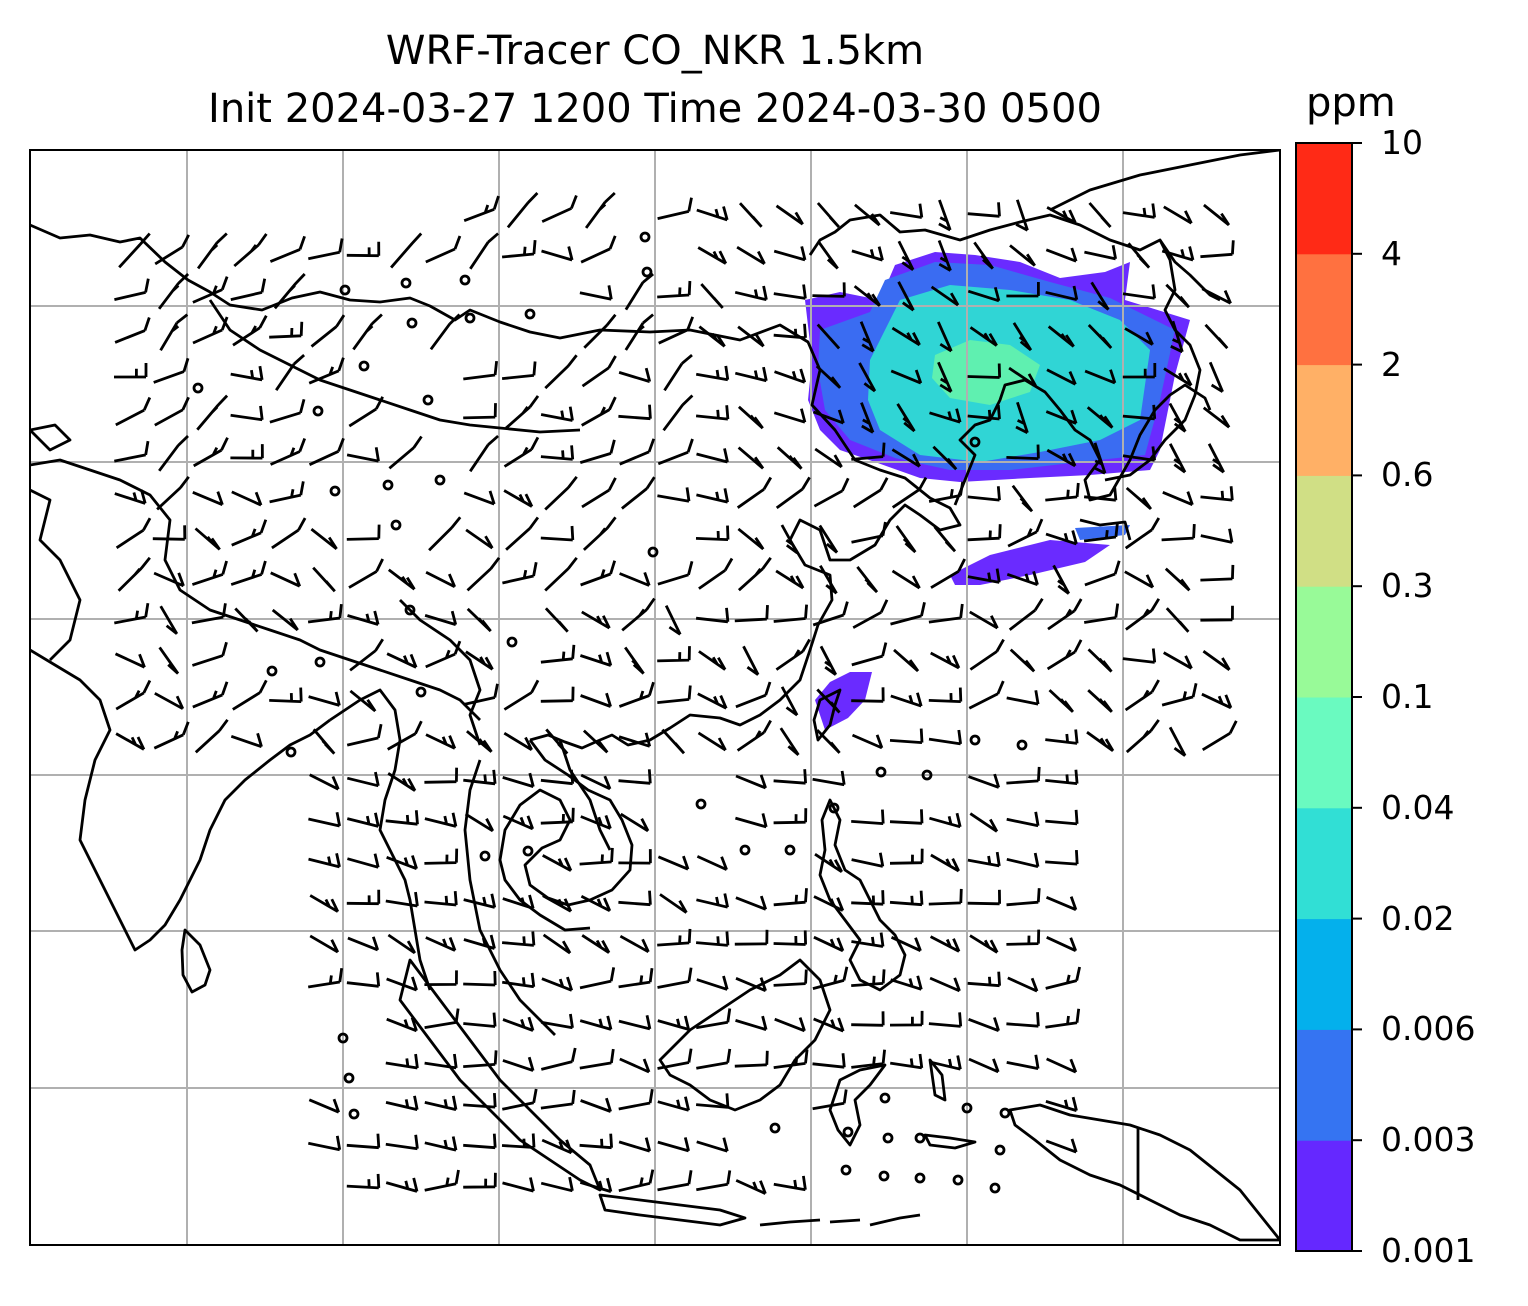  I want to click on colorbar-frame, so click(1324, 697).